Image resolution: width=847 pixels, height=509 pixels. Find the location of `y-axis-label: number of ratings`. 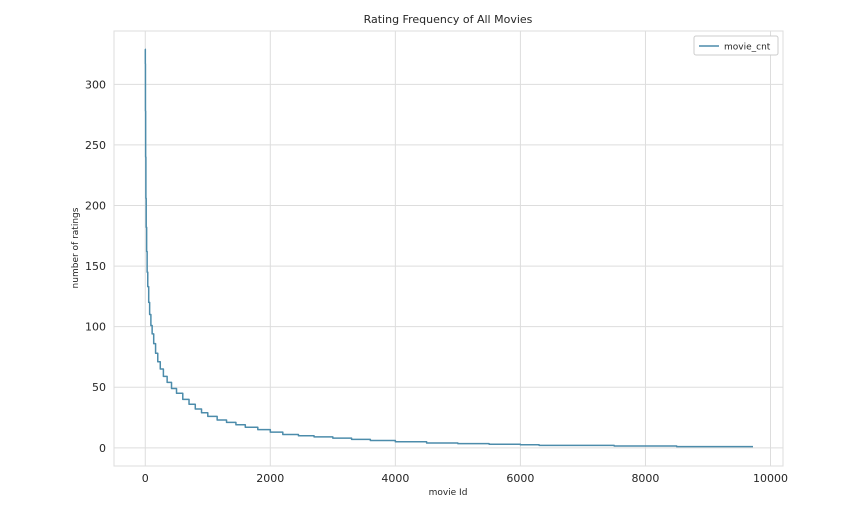

y-axis-label: number of ratings is located at coordinates (76, 247).